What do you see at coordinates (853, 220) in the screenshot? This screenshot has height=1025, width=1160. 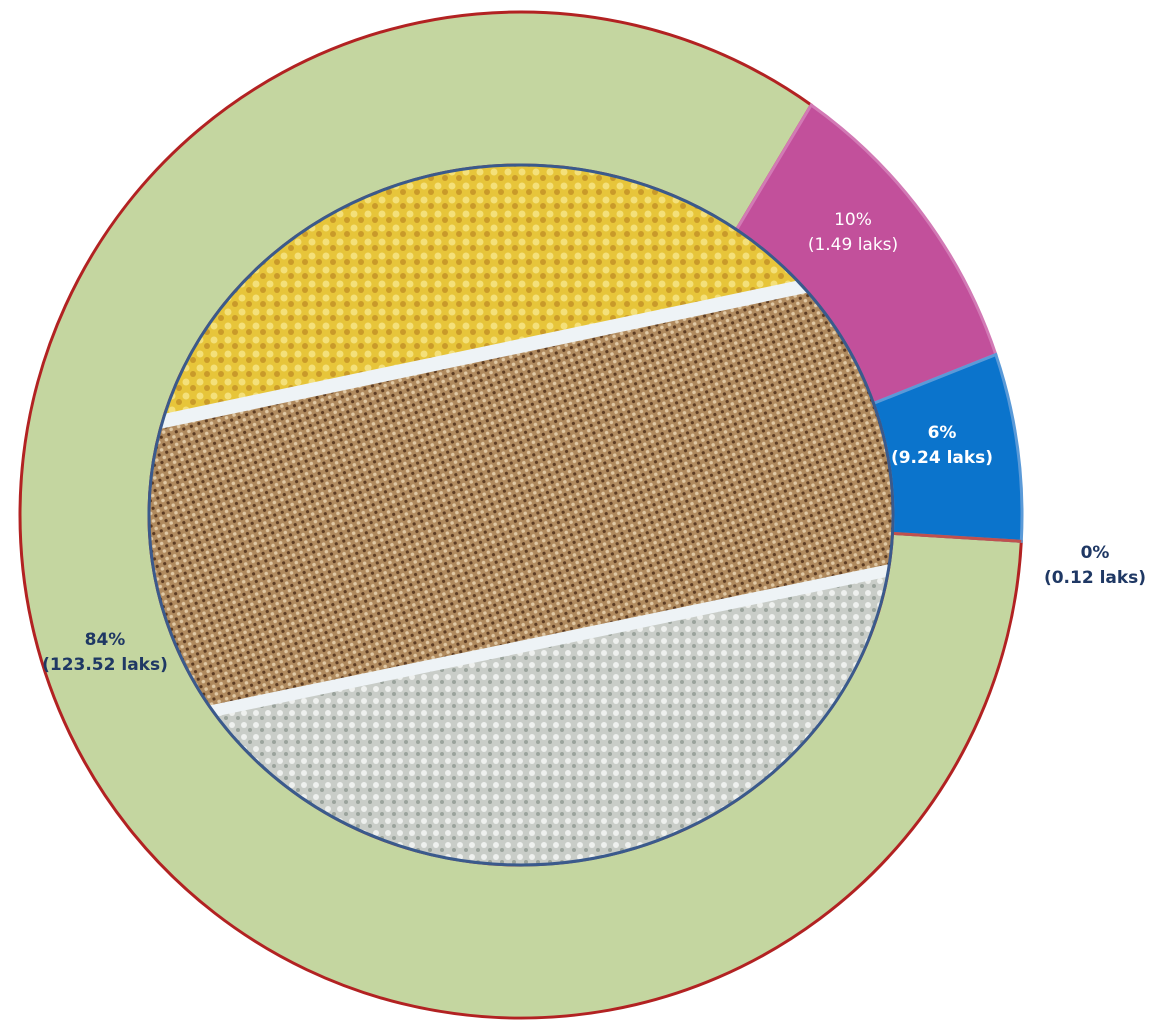 I see `value-label: 10%` at bounding box center [853, 220].